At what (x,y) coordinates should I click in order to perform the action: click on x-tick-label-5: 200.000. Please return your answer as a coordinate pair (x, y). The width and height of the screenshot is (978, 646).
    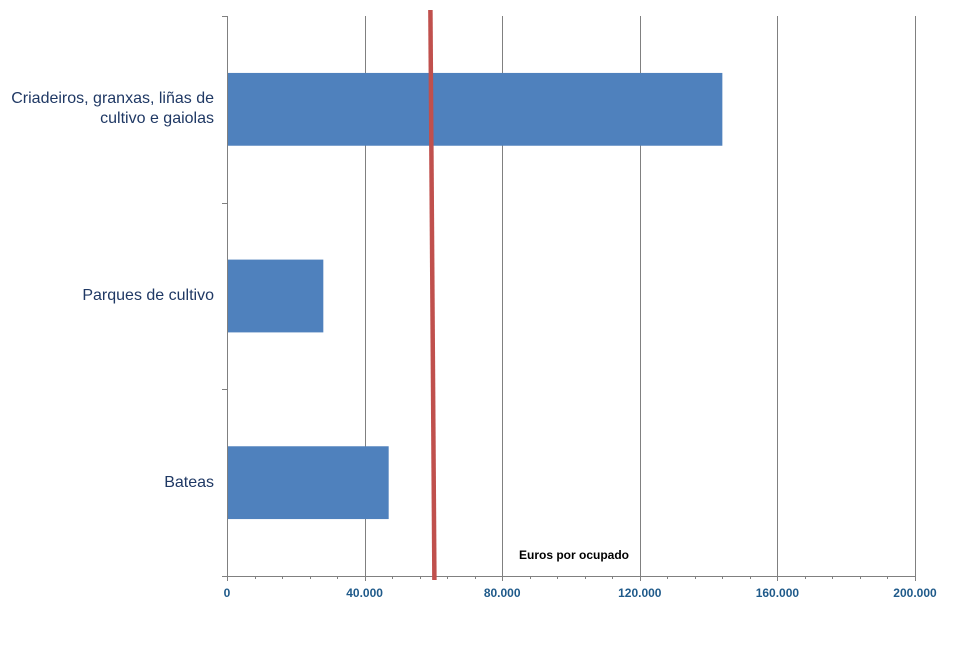
    Looking at the image, I should click on (915, 593).